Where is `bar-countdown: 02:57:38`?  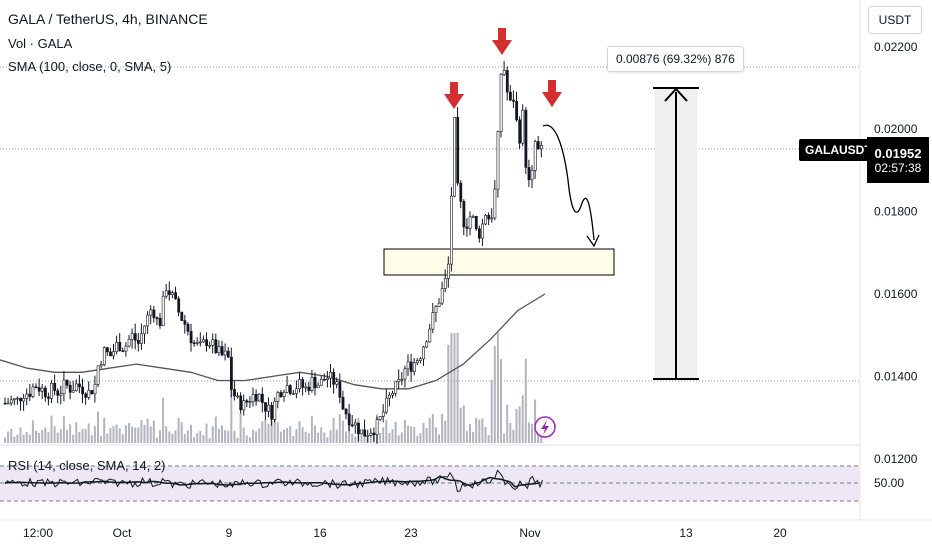 bar-countdown: 02:57:38 is located at coordinates (898, 167).